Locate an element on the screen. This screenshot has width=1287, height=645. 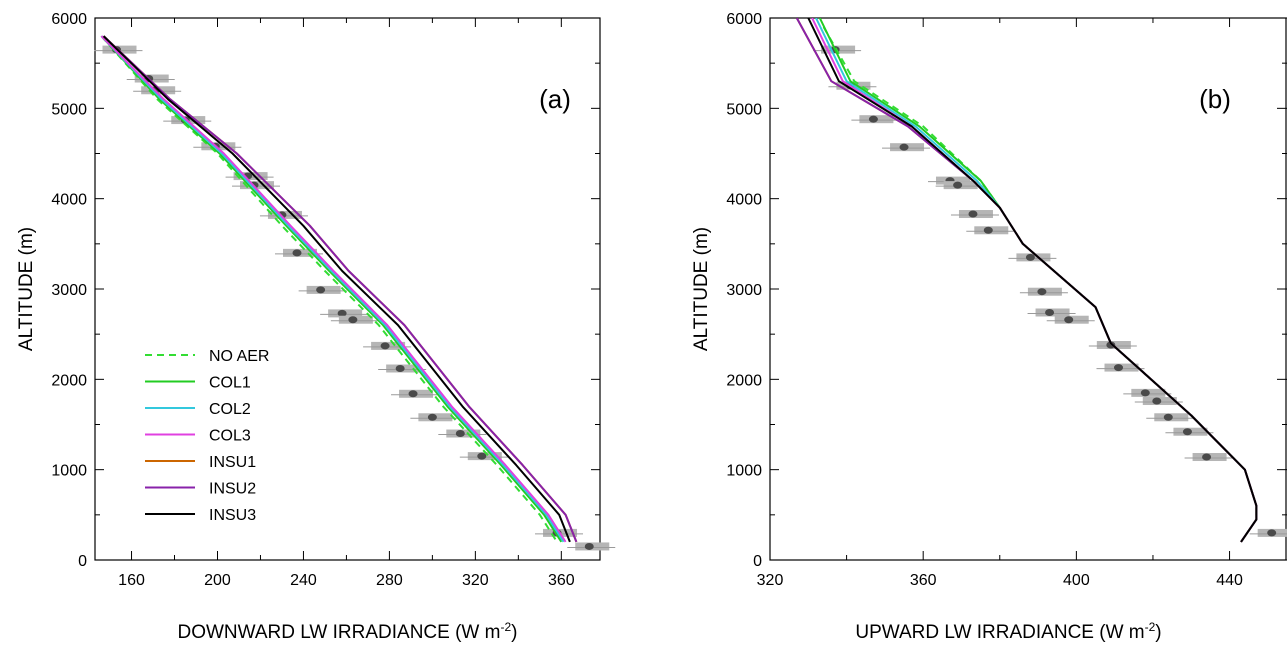
legend-label: COL3 is located at coordinates (230, 436).